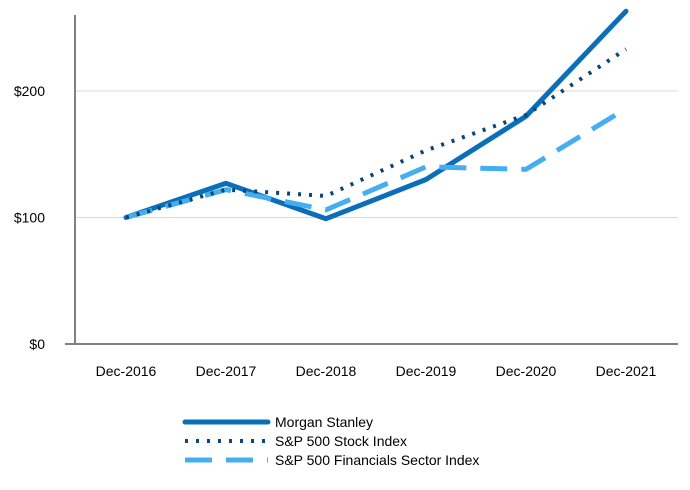 This screenshot has width=690, height=490. Describe the element at coordinates (626, 371) in the screenshot. I see `x-tick-label: Dec-2021` at that location.